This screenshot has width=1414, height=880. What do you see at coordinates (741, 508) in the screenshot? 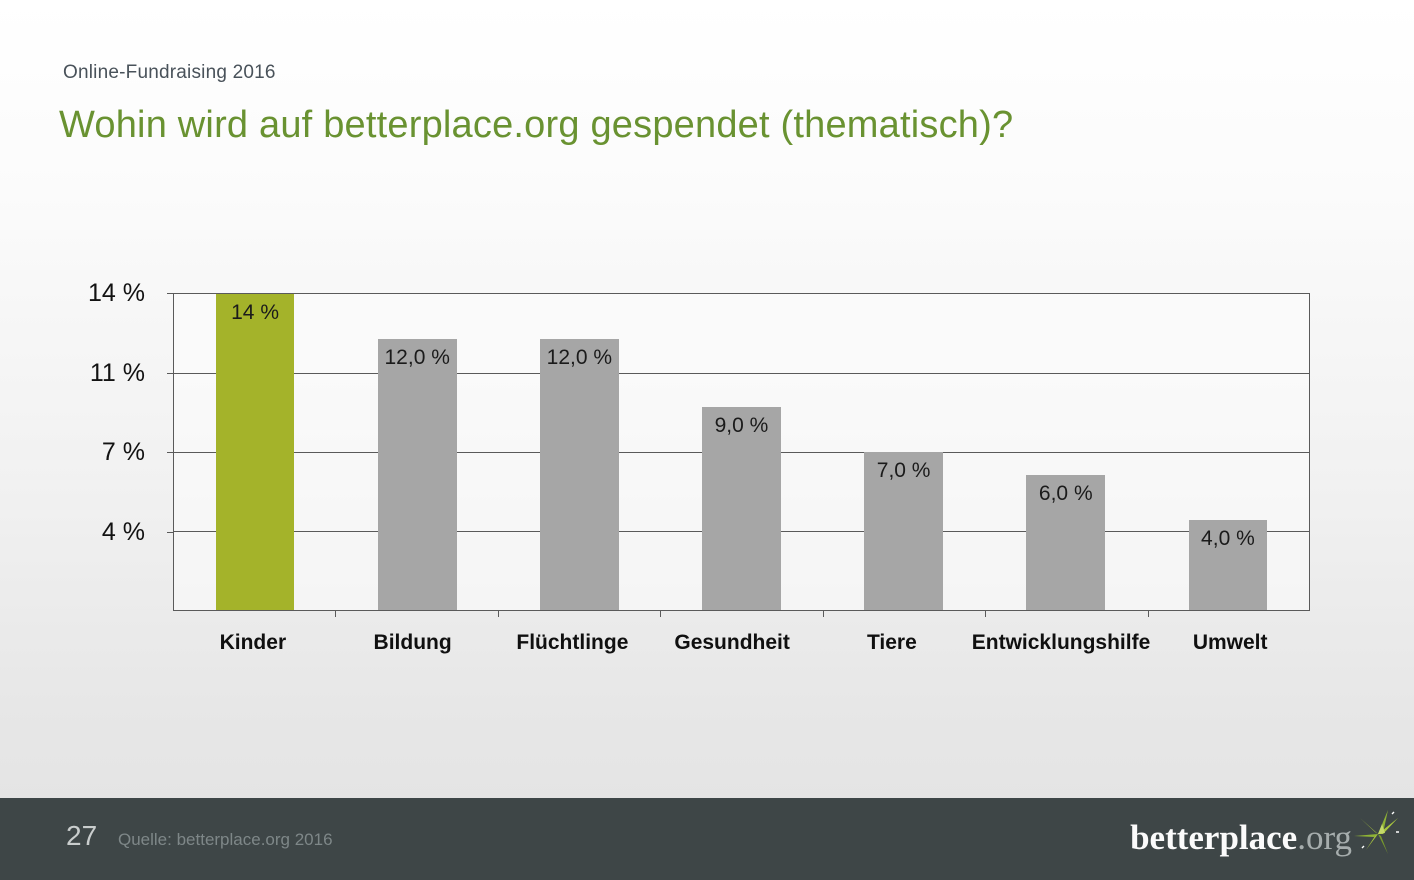
I see `bar-gesundheit: 9,0 %` at bounding box center [741, 508].